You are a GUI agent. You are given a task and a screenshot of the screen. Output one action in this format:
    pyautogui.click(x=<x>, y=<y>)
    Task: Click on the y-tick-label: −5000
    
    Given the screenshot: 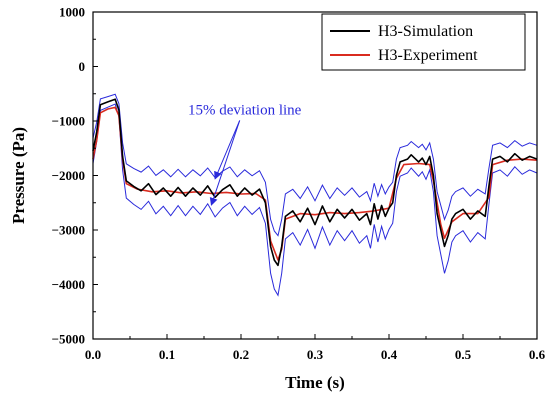 What is the action you would take?
    pyautogui.click(x=68, y=339)
    